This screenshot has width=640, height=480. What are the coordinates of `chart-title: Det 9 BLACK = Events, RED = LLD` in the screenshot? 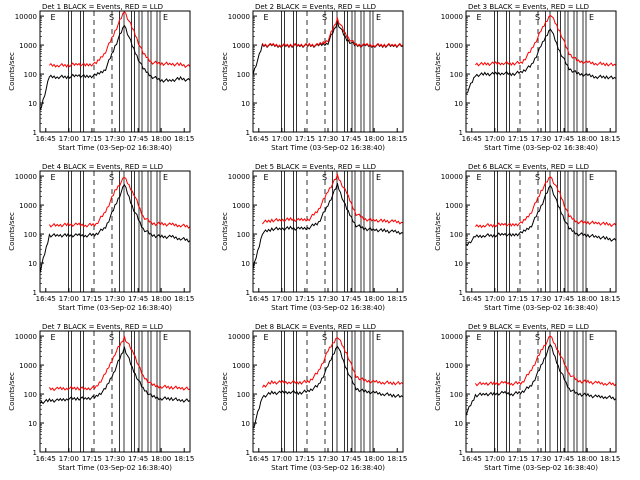 It's located at (528, 327).